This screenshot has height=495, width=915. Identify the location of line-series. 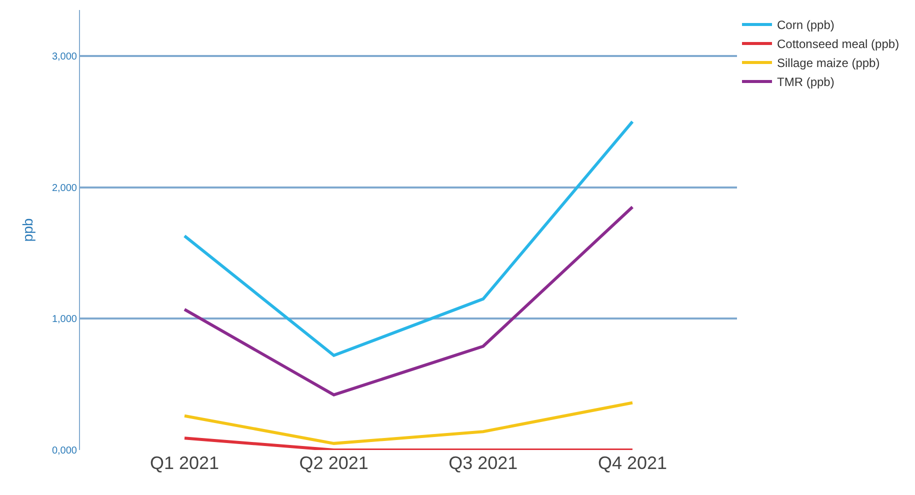
(408, 423).